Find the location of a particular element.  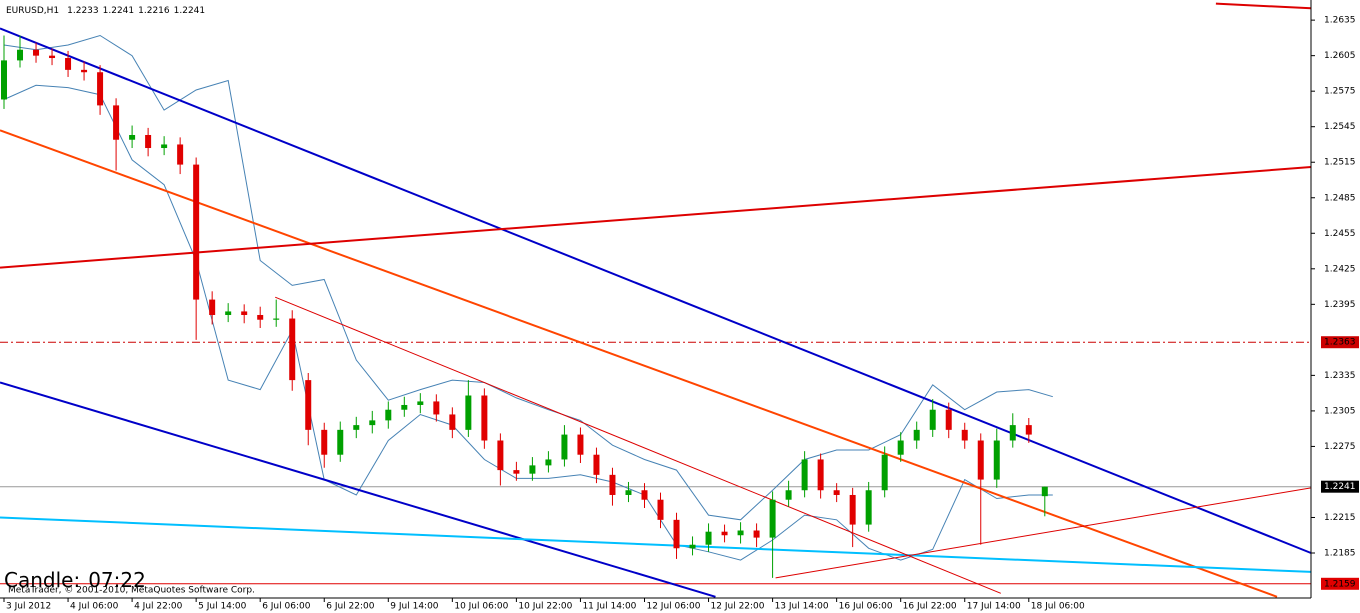

level-label: 1.2159 is located at coordinates (1340, 584).